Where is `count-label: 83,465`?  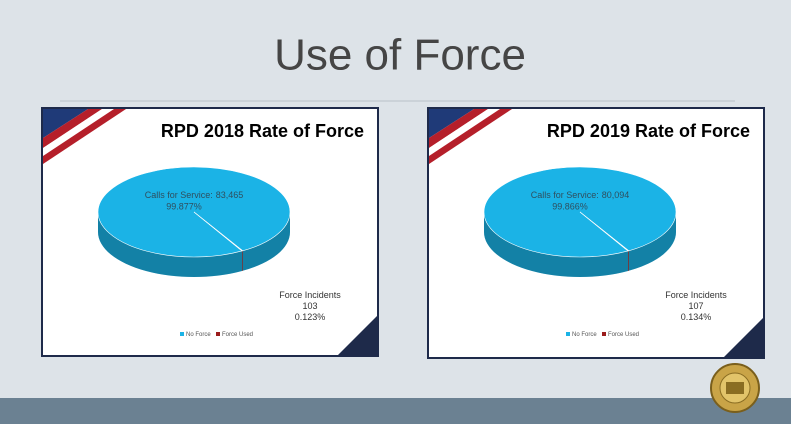
count-label: 83,465 is located at coordinates (230, 195).